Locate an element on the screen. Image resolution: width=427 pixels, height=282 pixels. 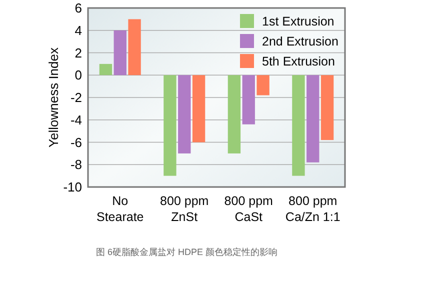
caption: 图 6硬脂酸金属盐对 HDPE 颜色稳定性的影响 is located at coordinates (187, 252).